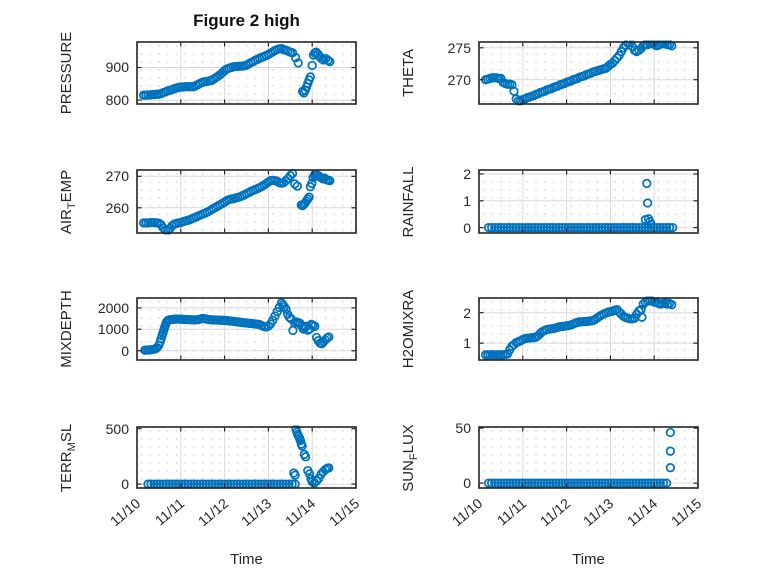 The image size is (778, 583). I want to click on y-tick-label: 275, so click(459, 47).